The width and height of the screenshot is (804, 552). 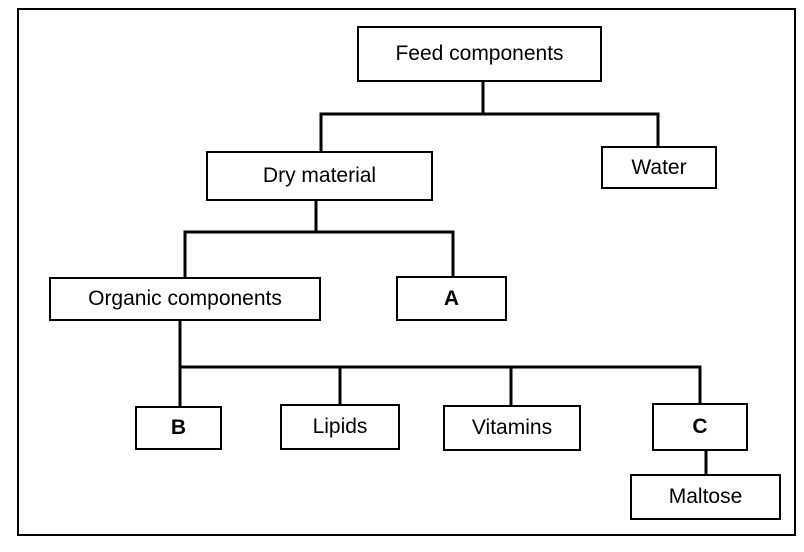 I want to click on node-c: C, so click(x=700, y=427).